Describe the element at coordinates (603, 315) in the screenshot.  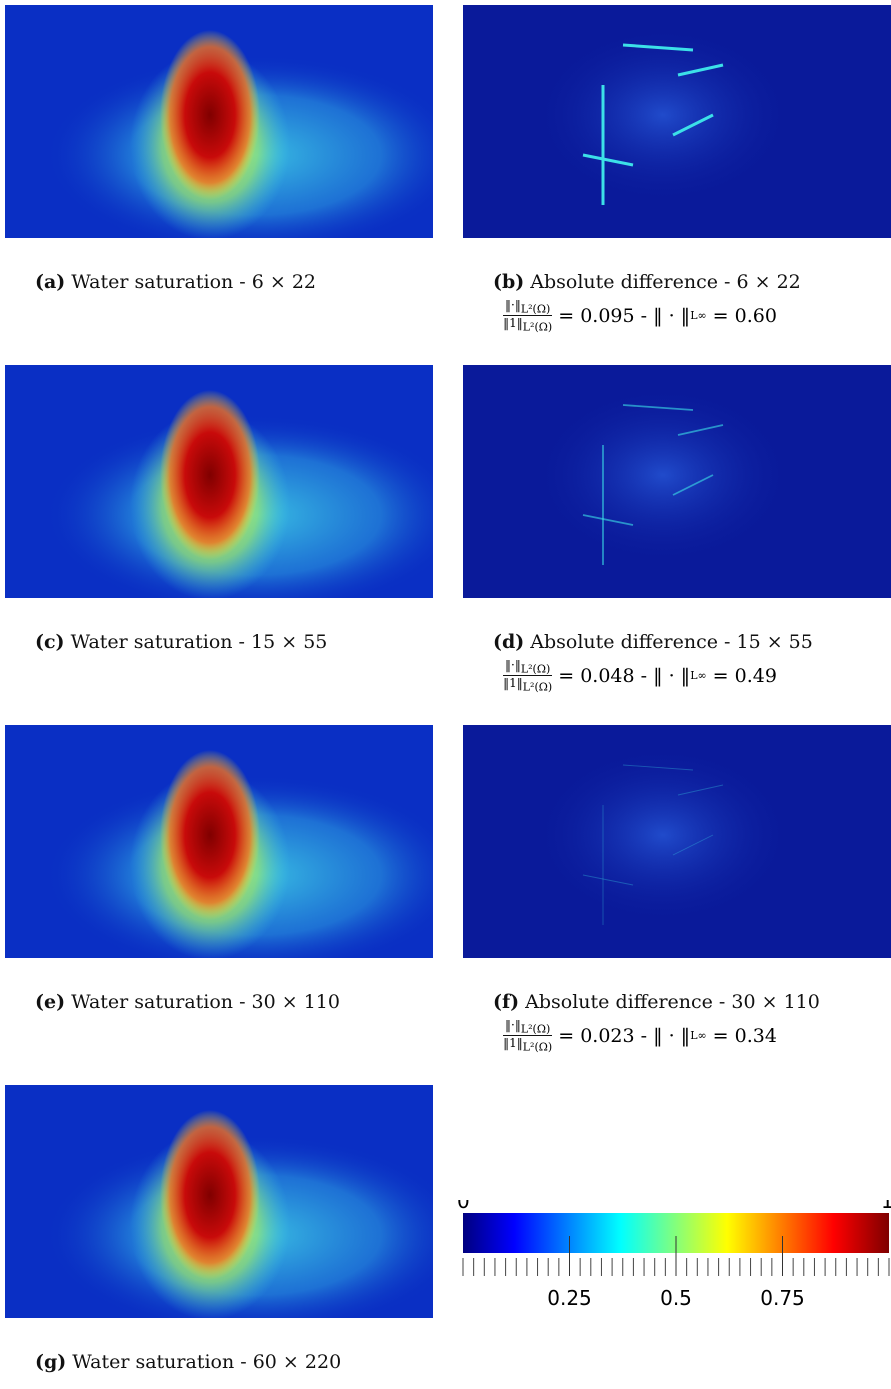
I see `l2-value: = 0.095 -` at that location.